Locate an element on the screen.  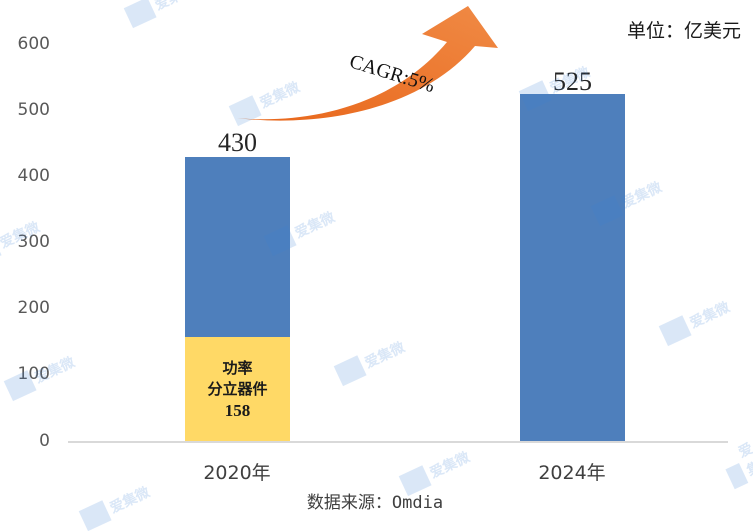
y-tick-100: 100 is located at coordinates (33, 374).